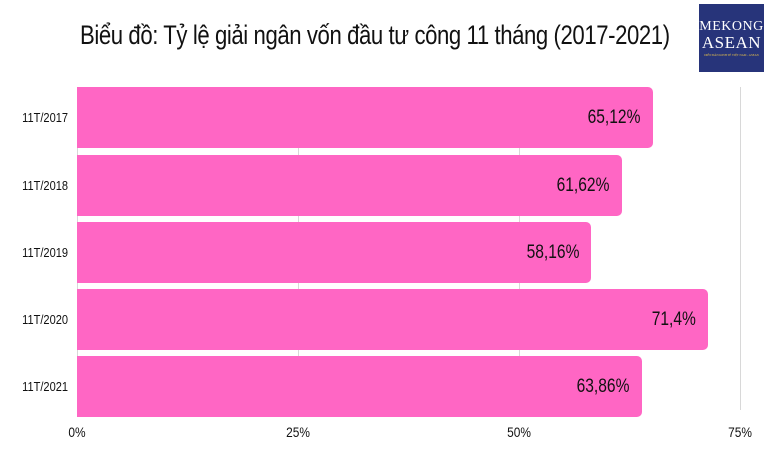 The width and height of the screenshot is (765, 459). Describe the element at coordinates (298, 432) in the screenshot. I see `x-tick-label: 25%` at that location.